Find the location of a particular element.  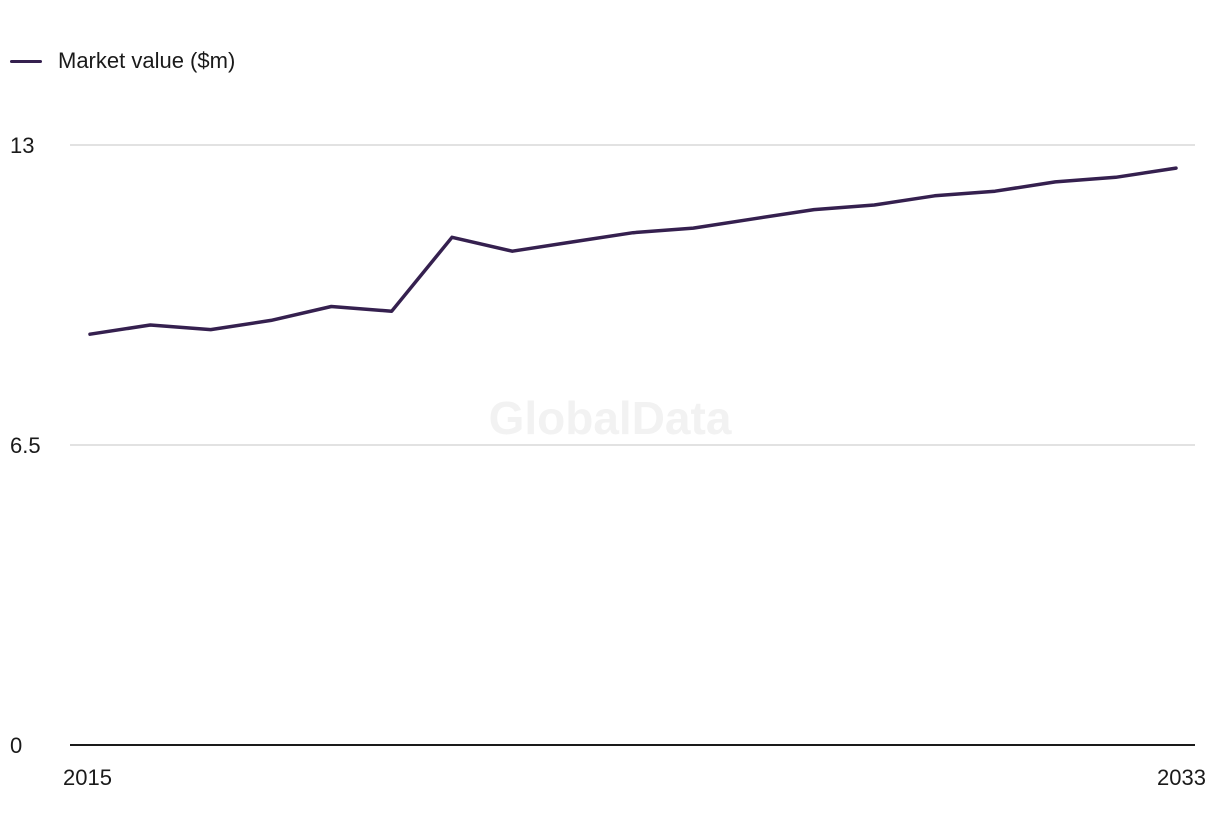

legend-swatch is located at coordinates (26, 61).